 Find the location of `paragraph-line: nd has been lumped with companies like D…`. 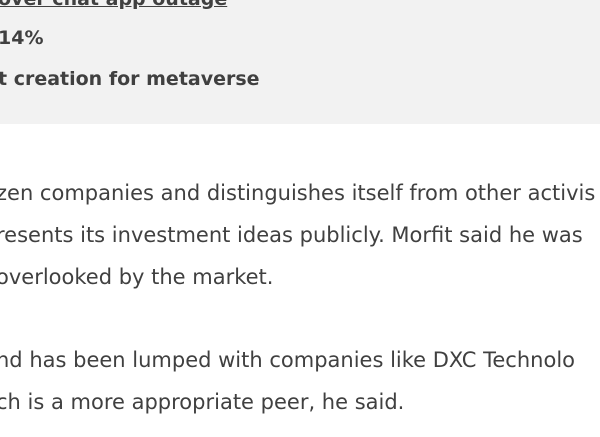

paragraph-line: nd has been lumped with companies like D… is located at coordinates (287, 360).